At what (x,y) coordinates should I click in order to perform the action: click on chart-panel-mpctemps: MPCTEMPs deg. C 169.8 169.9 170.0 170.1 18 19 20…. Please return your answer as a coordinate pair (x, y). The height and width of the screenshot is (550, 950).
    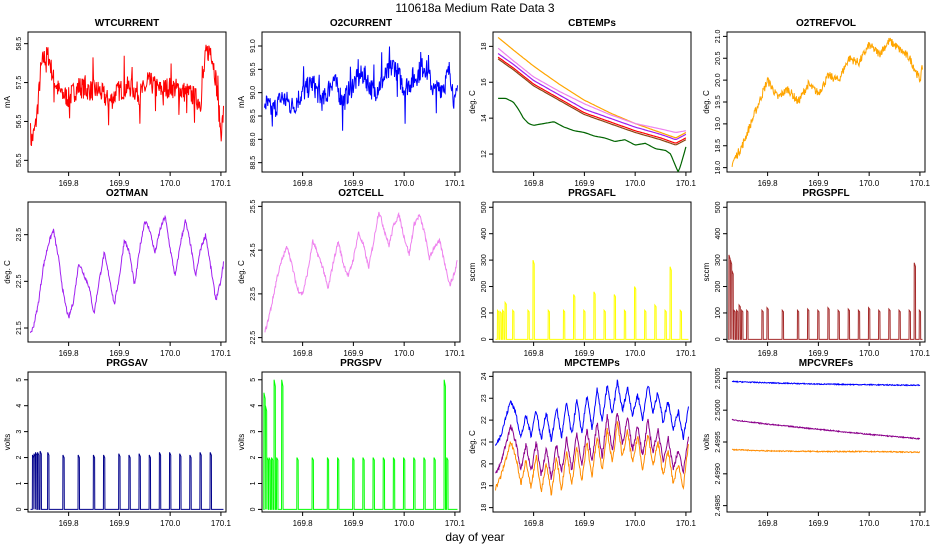
    Looking at the image, I should click on (582, 443).